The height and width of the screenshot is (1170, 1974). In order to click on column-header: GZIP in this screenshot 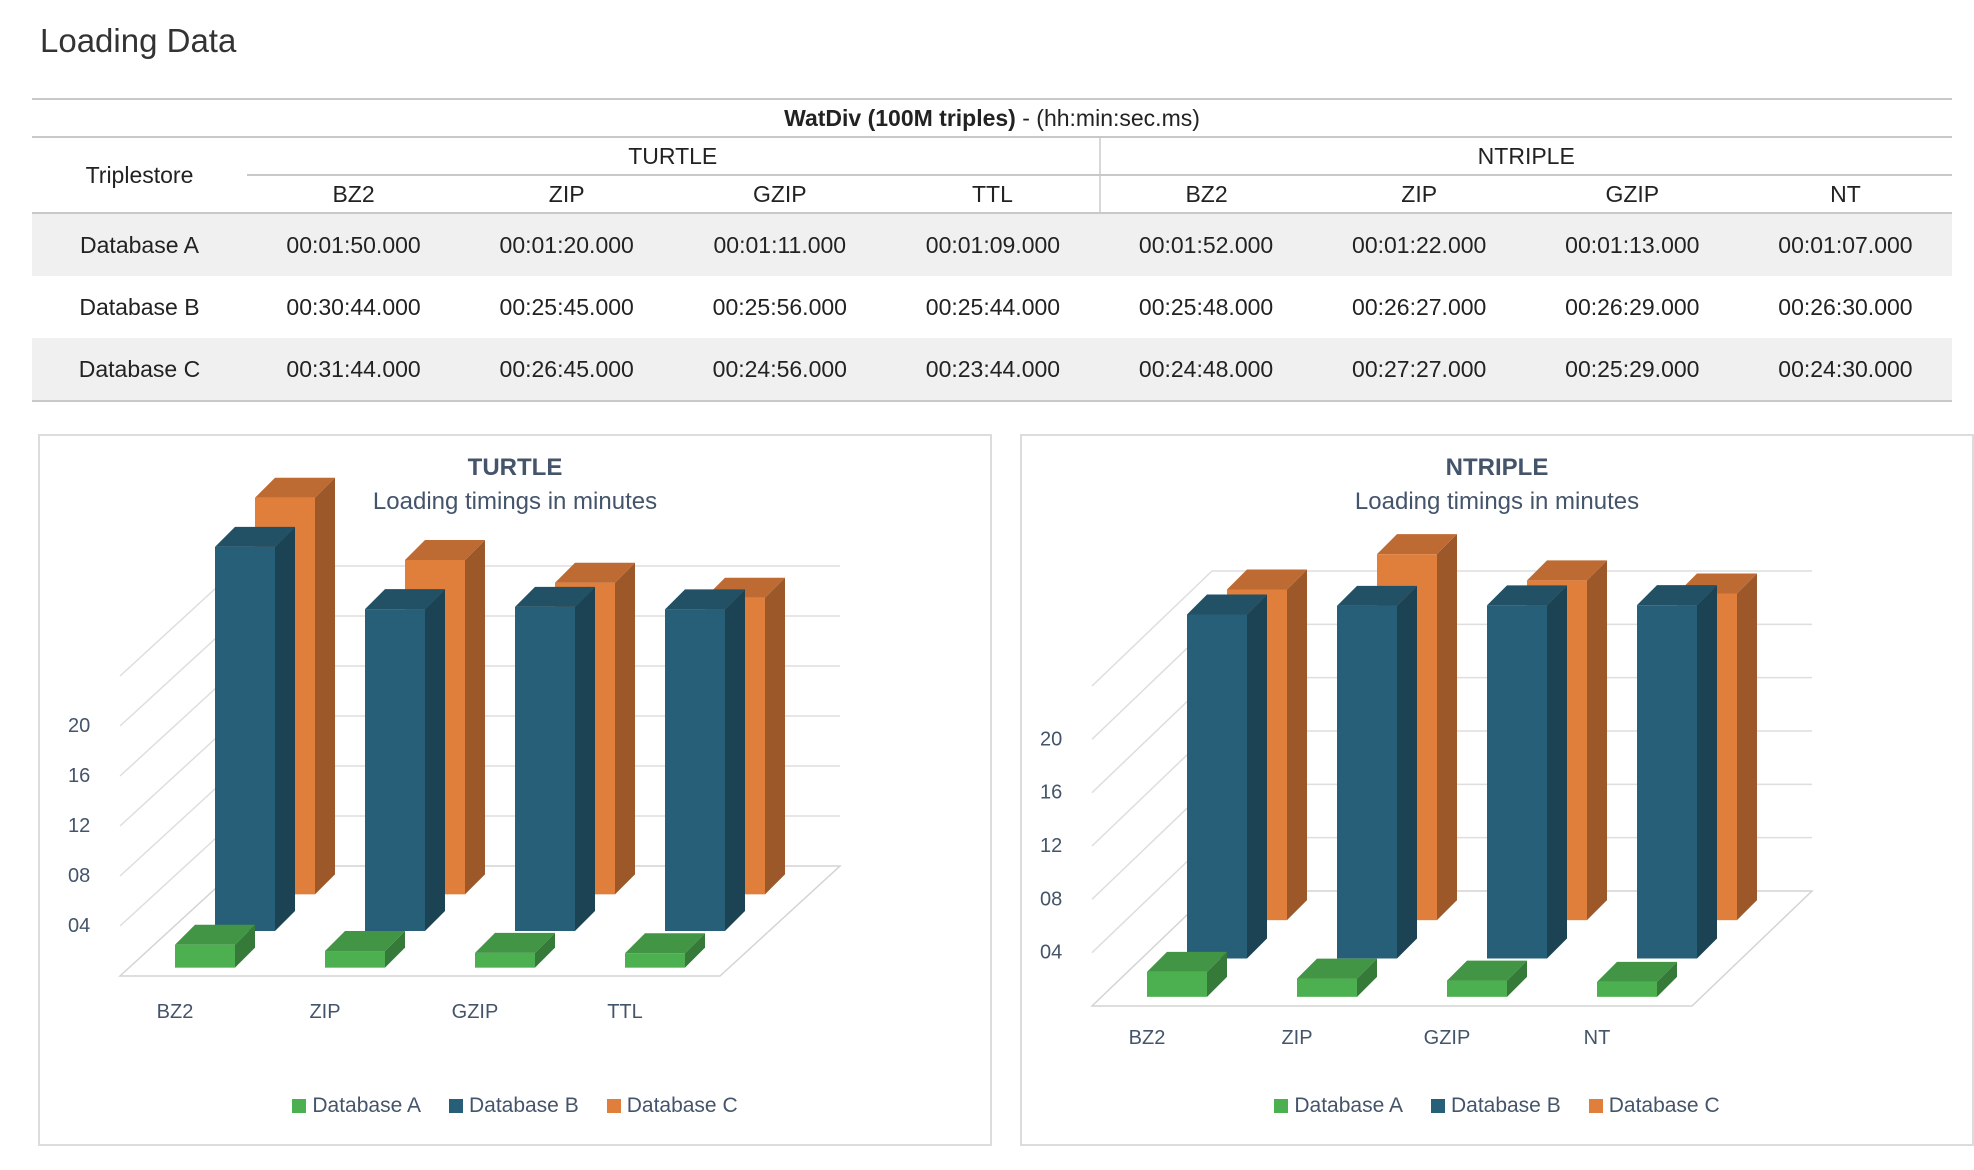, I will do `click(1632, 194)`.